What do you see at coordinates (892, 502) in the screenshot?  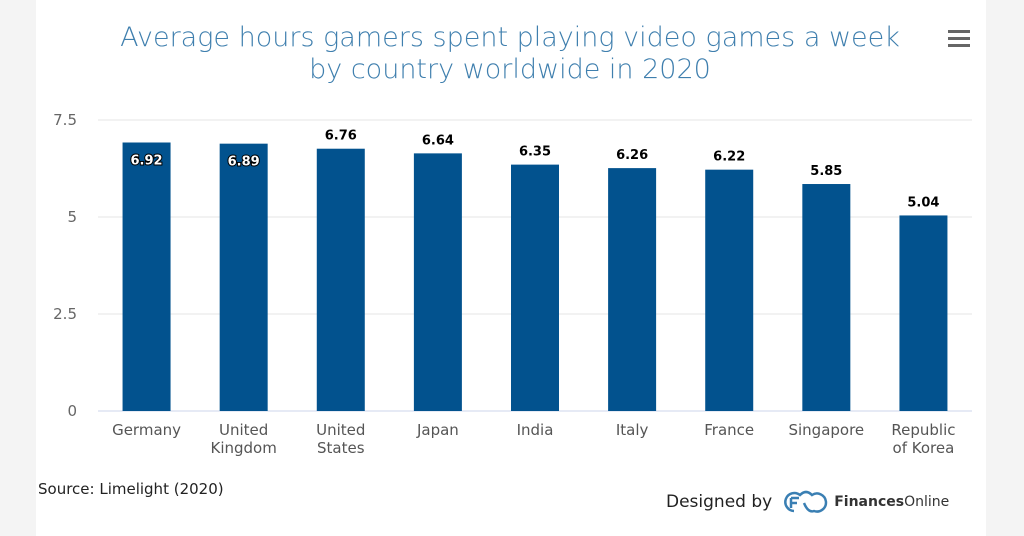 I see `brand-name: FinancesOnline` at bounding box center [892, 502].